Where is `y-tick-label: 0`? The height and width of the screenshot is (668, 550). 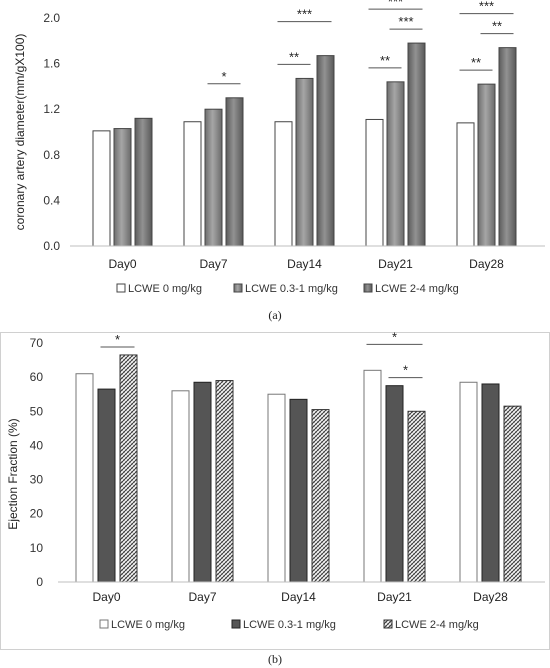
y-tick-label: 0 is located at coordinates (39, 582).